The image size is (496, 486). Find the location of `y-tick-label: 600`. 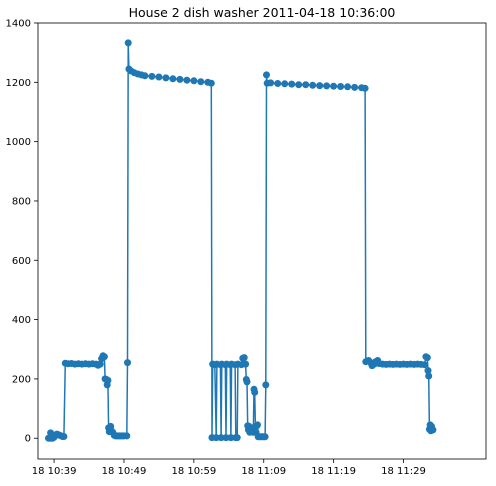

y-tick-label: 600 is located at coordinates (21, 261).